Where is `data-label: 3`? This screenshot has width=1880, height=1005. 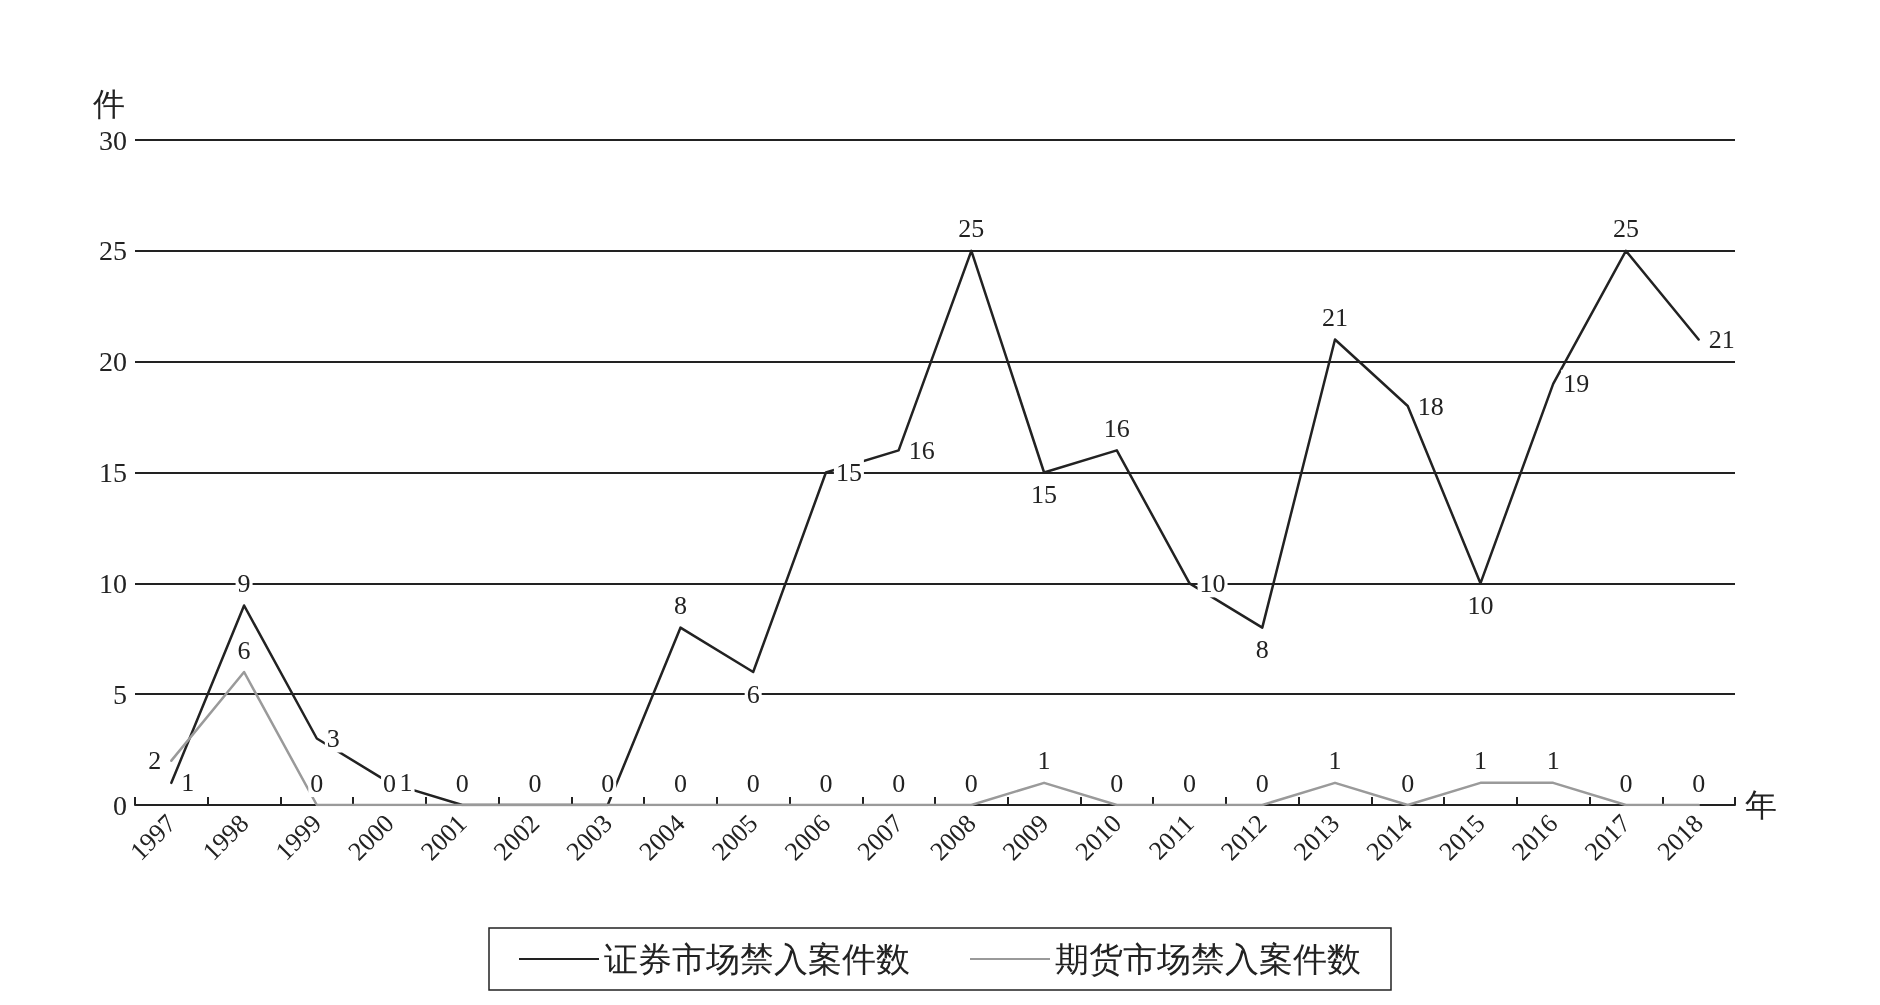
data-label: 3 is located at coordinates (333, 738).